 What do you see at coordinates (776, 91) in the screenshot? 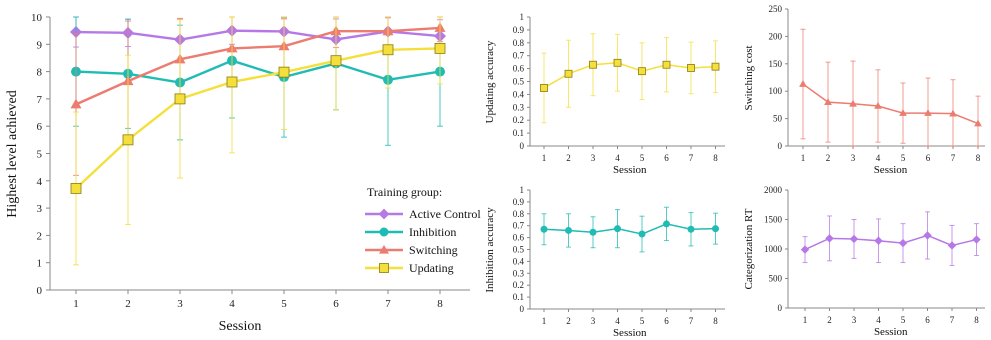
I see `y-tick-label: 100` at bounding box center [776, 91].